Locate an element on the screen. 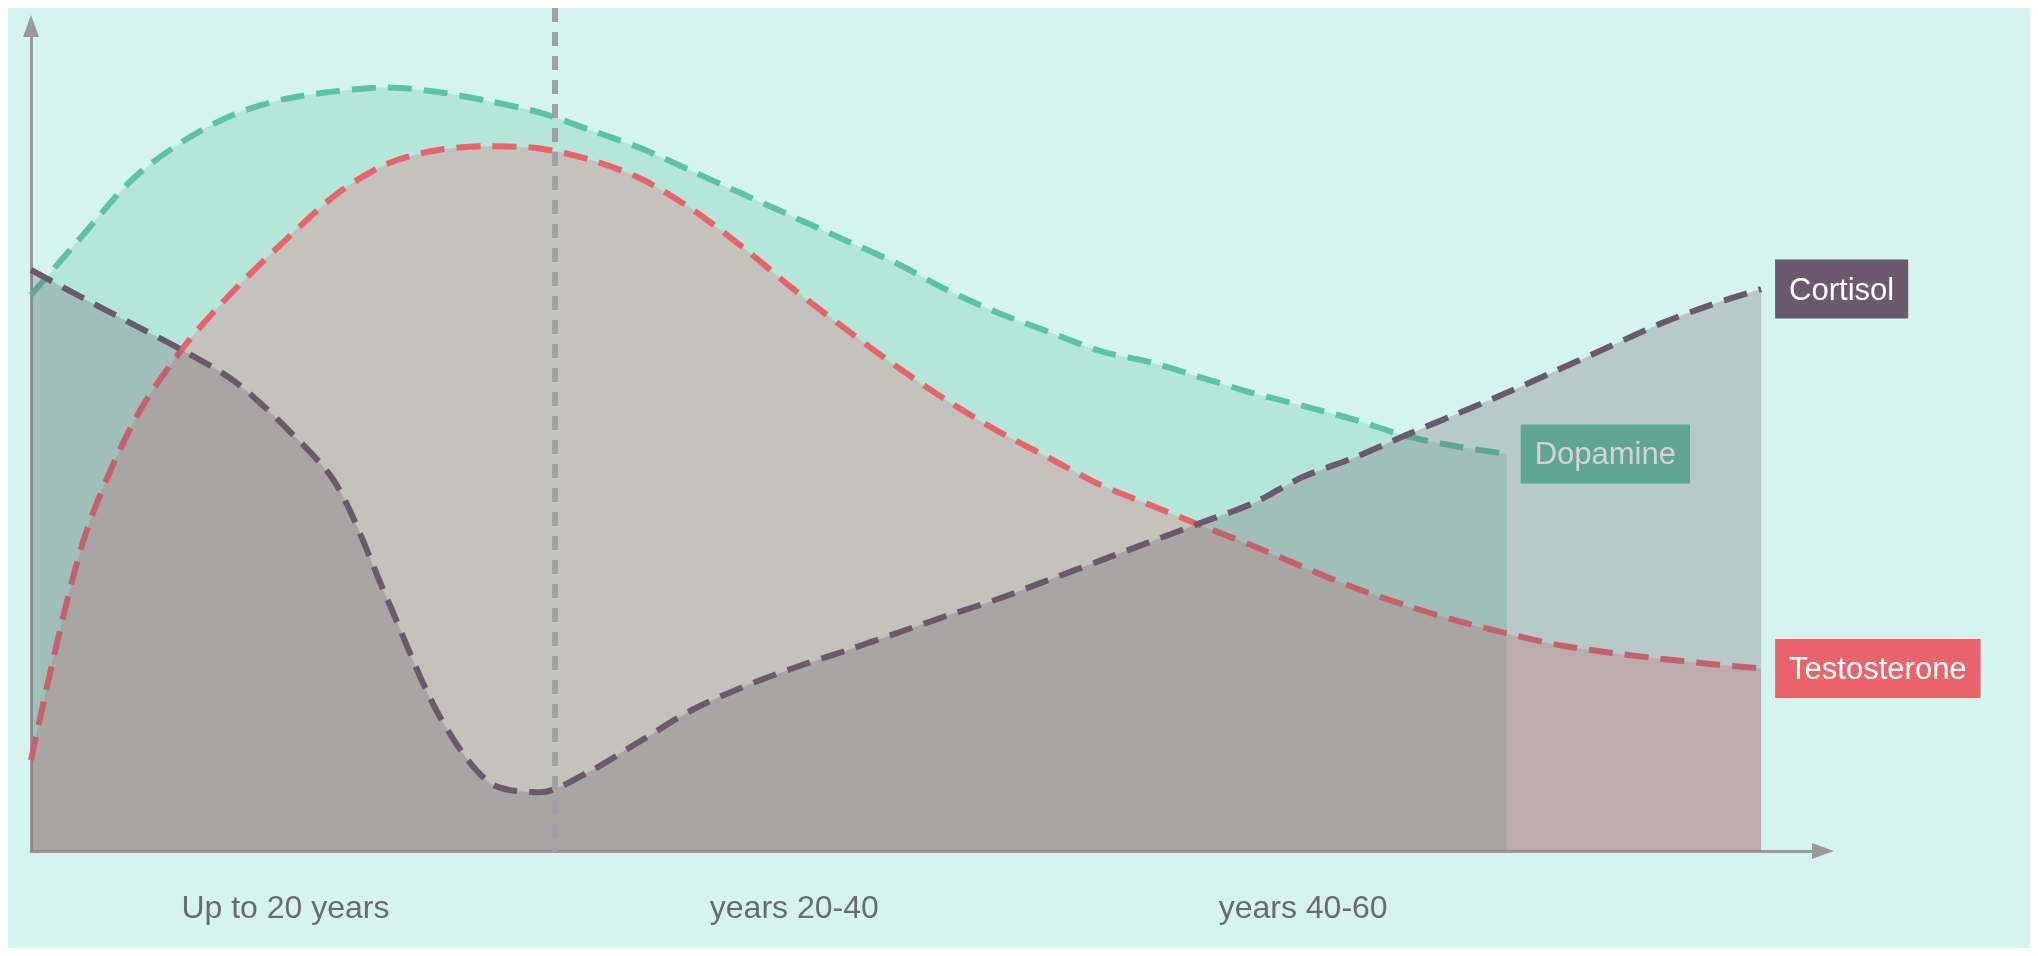 This screenshot has width=2038, height=956. series-label: Cortisol is located at coordinates (1842, 289).